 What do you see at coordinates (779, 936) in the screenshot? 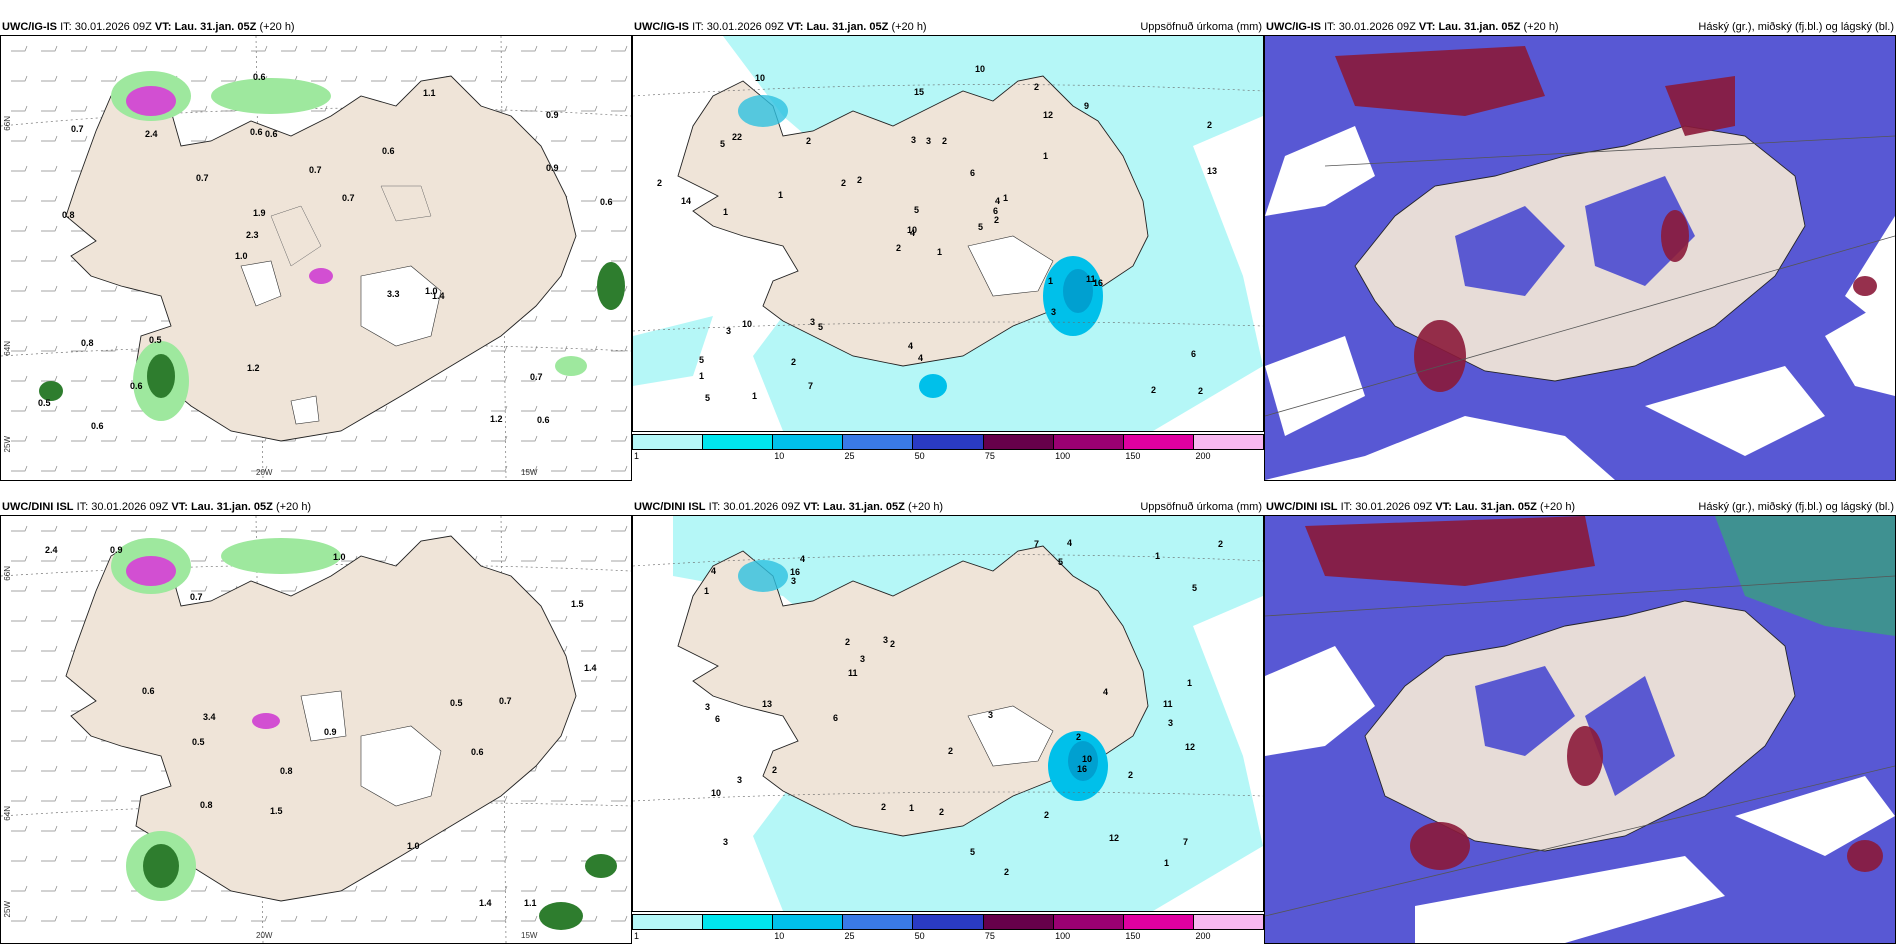
I see `colorbar-tick-label: 10` at bounding box center [779, 936].